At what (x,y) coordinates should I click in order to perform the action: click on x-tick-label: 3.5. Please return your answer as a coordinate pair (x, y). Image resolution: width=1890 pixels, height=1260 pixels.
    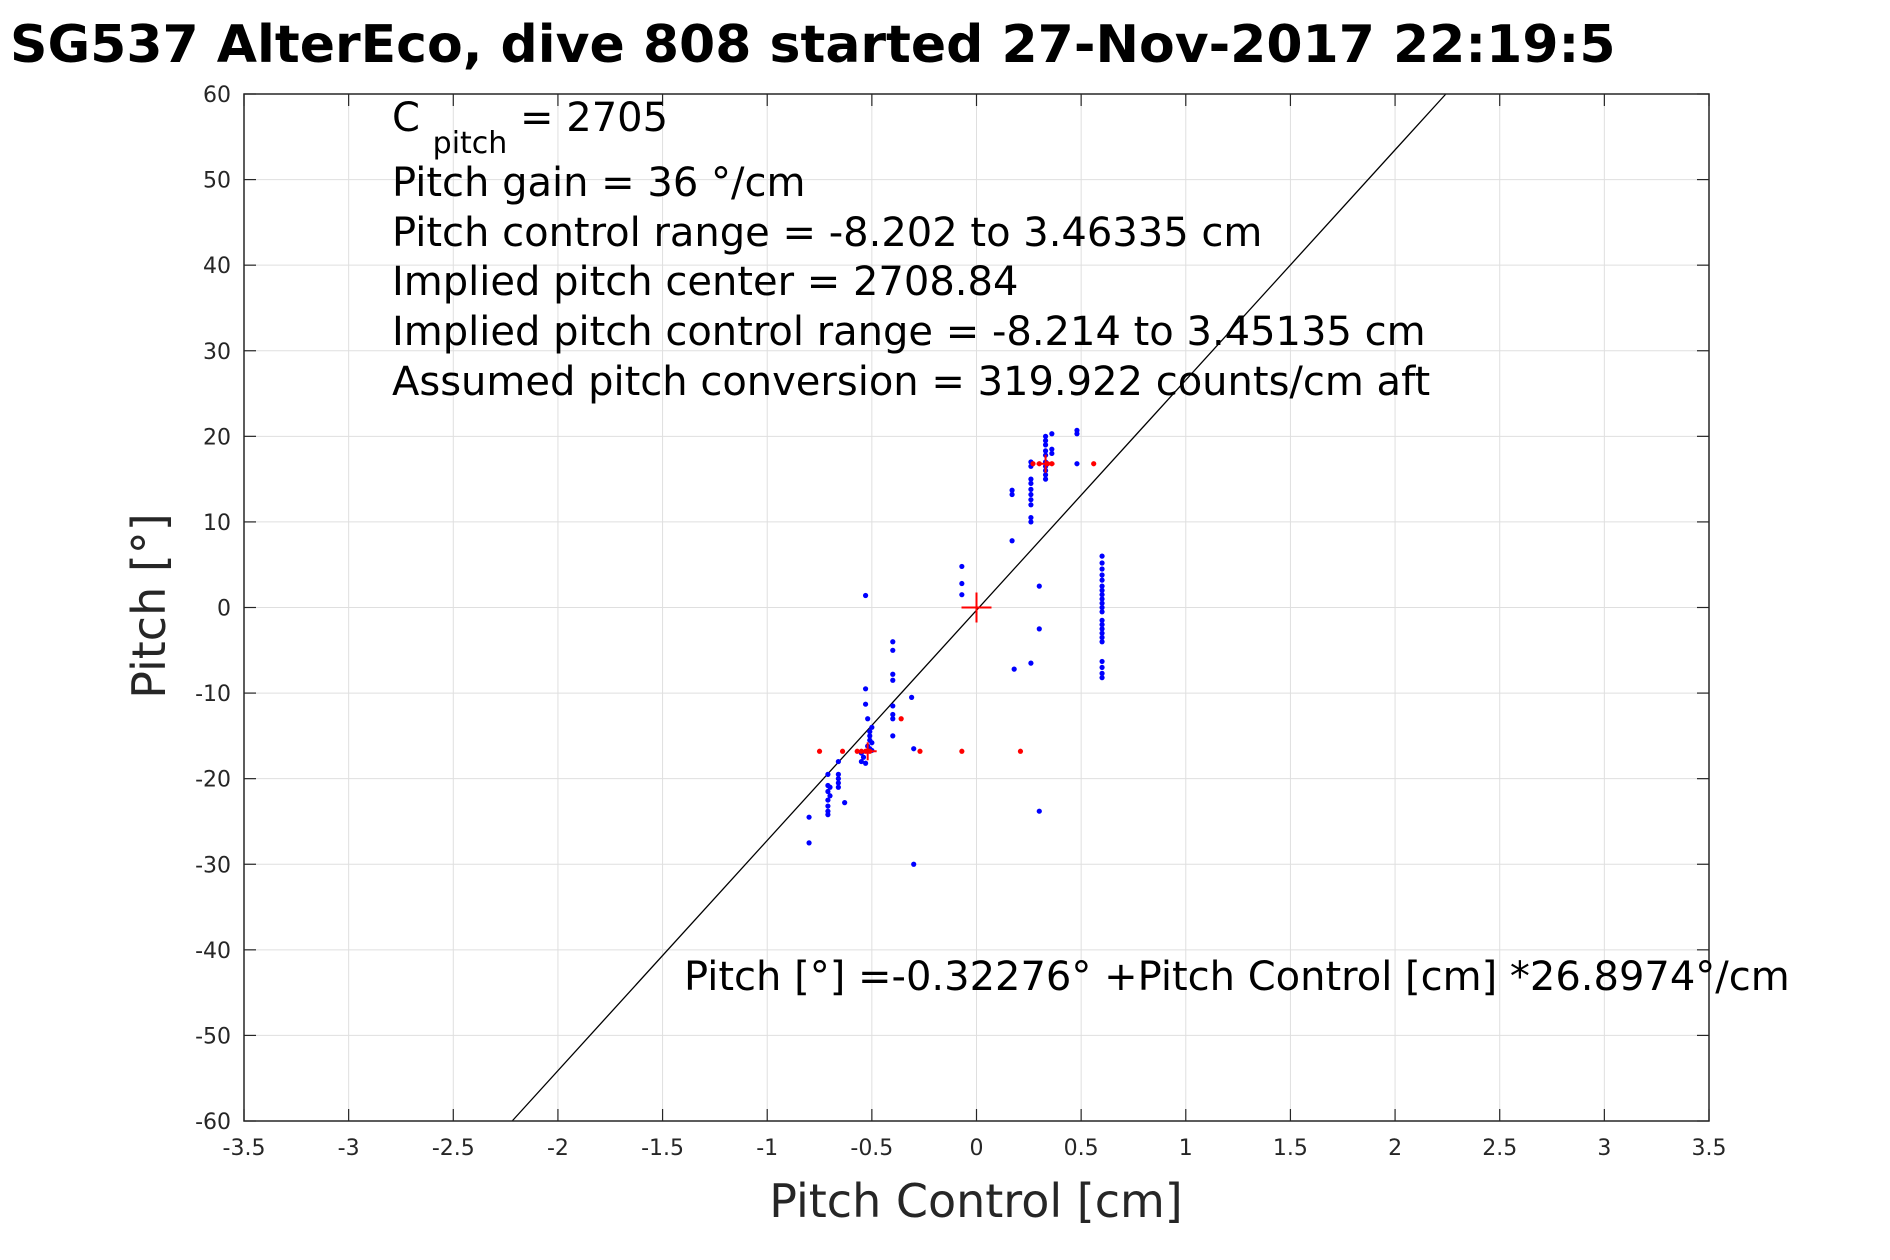
    Looking at the image, I should click on (1709, 1148).